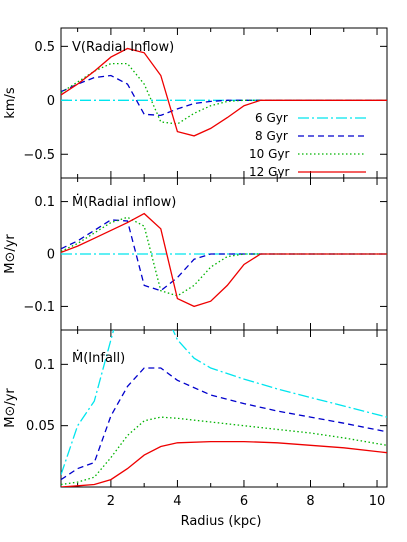  I want to click on y-axis-label: km/s, so click(10, 103).